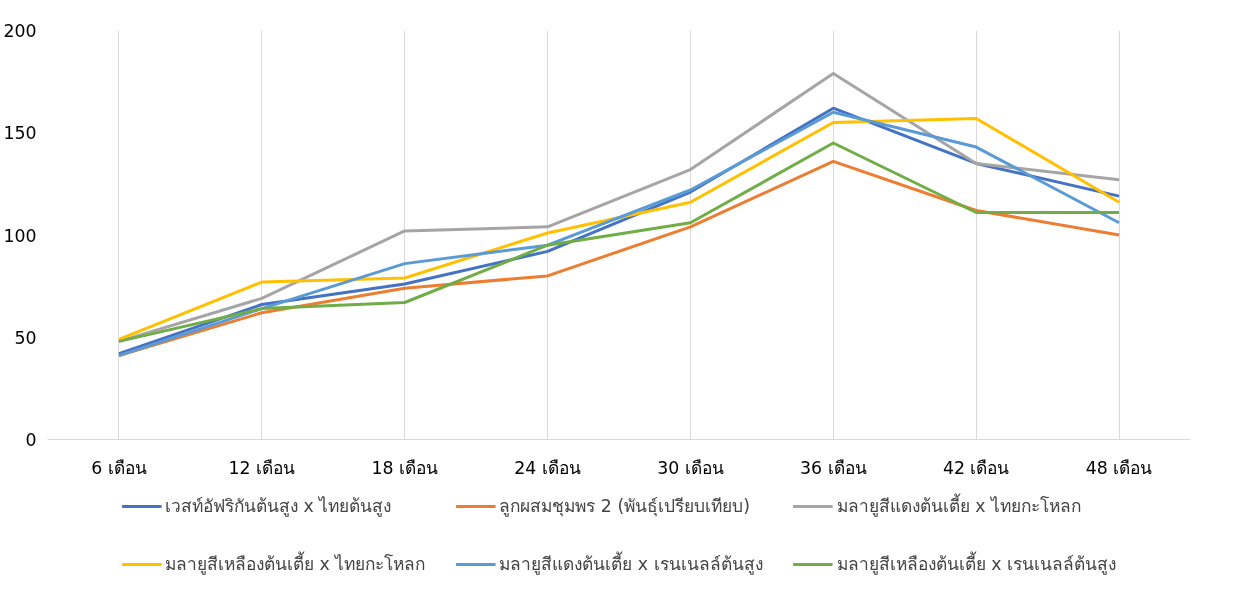 This screenshot has height=615, width=1233. I want to click on y-tick-label: 0, so click(31, 440).